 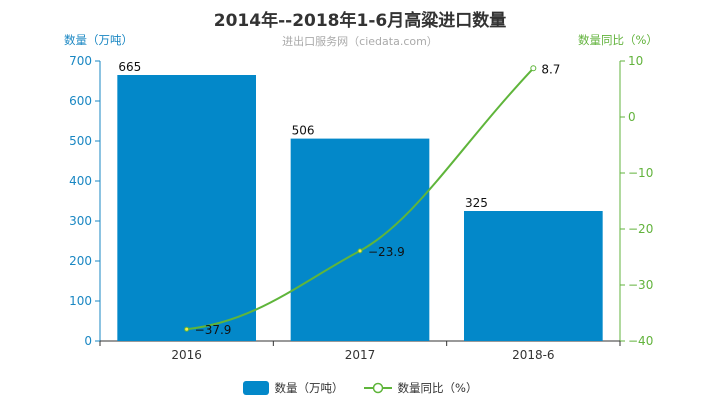 What do you see at coordinates (80, 301) in the screenshot?
I see `y-left-tick-label: 100` at bounding box center [80, 301].